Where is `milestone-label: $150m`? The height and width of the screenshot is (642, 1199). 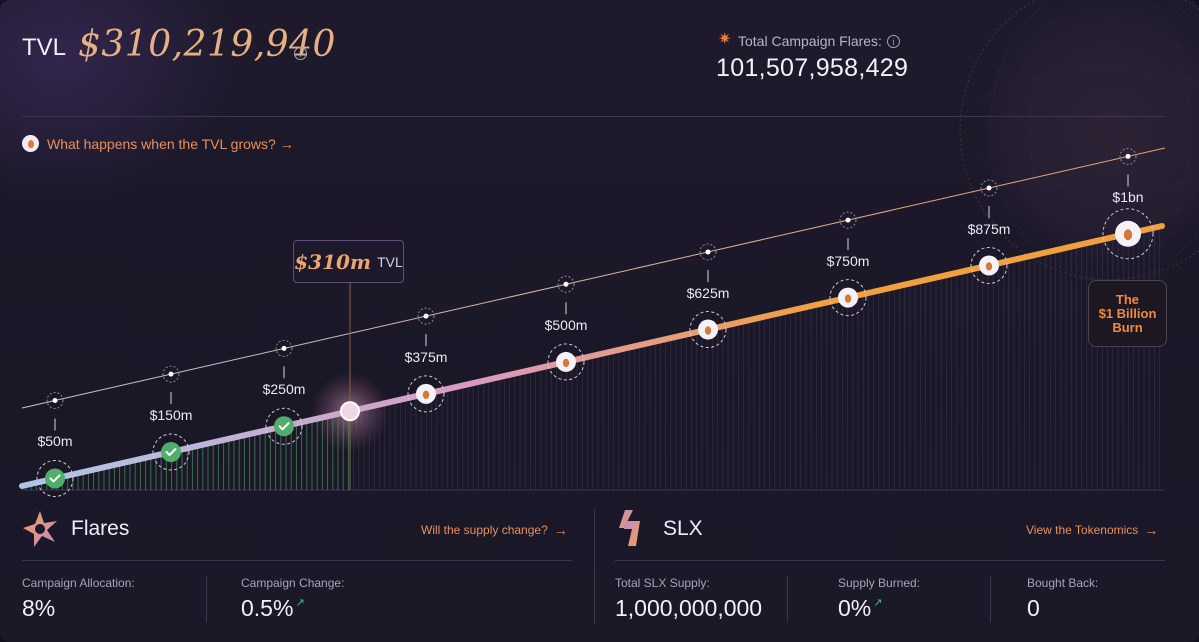 milestone-label: $150m is located at coordinates (171, 415).